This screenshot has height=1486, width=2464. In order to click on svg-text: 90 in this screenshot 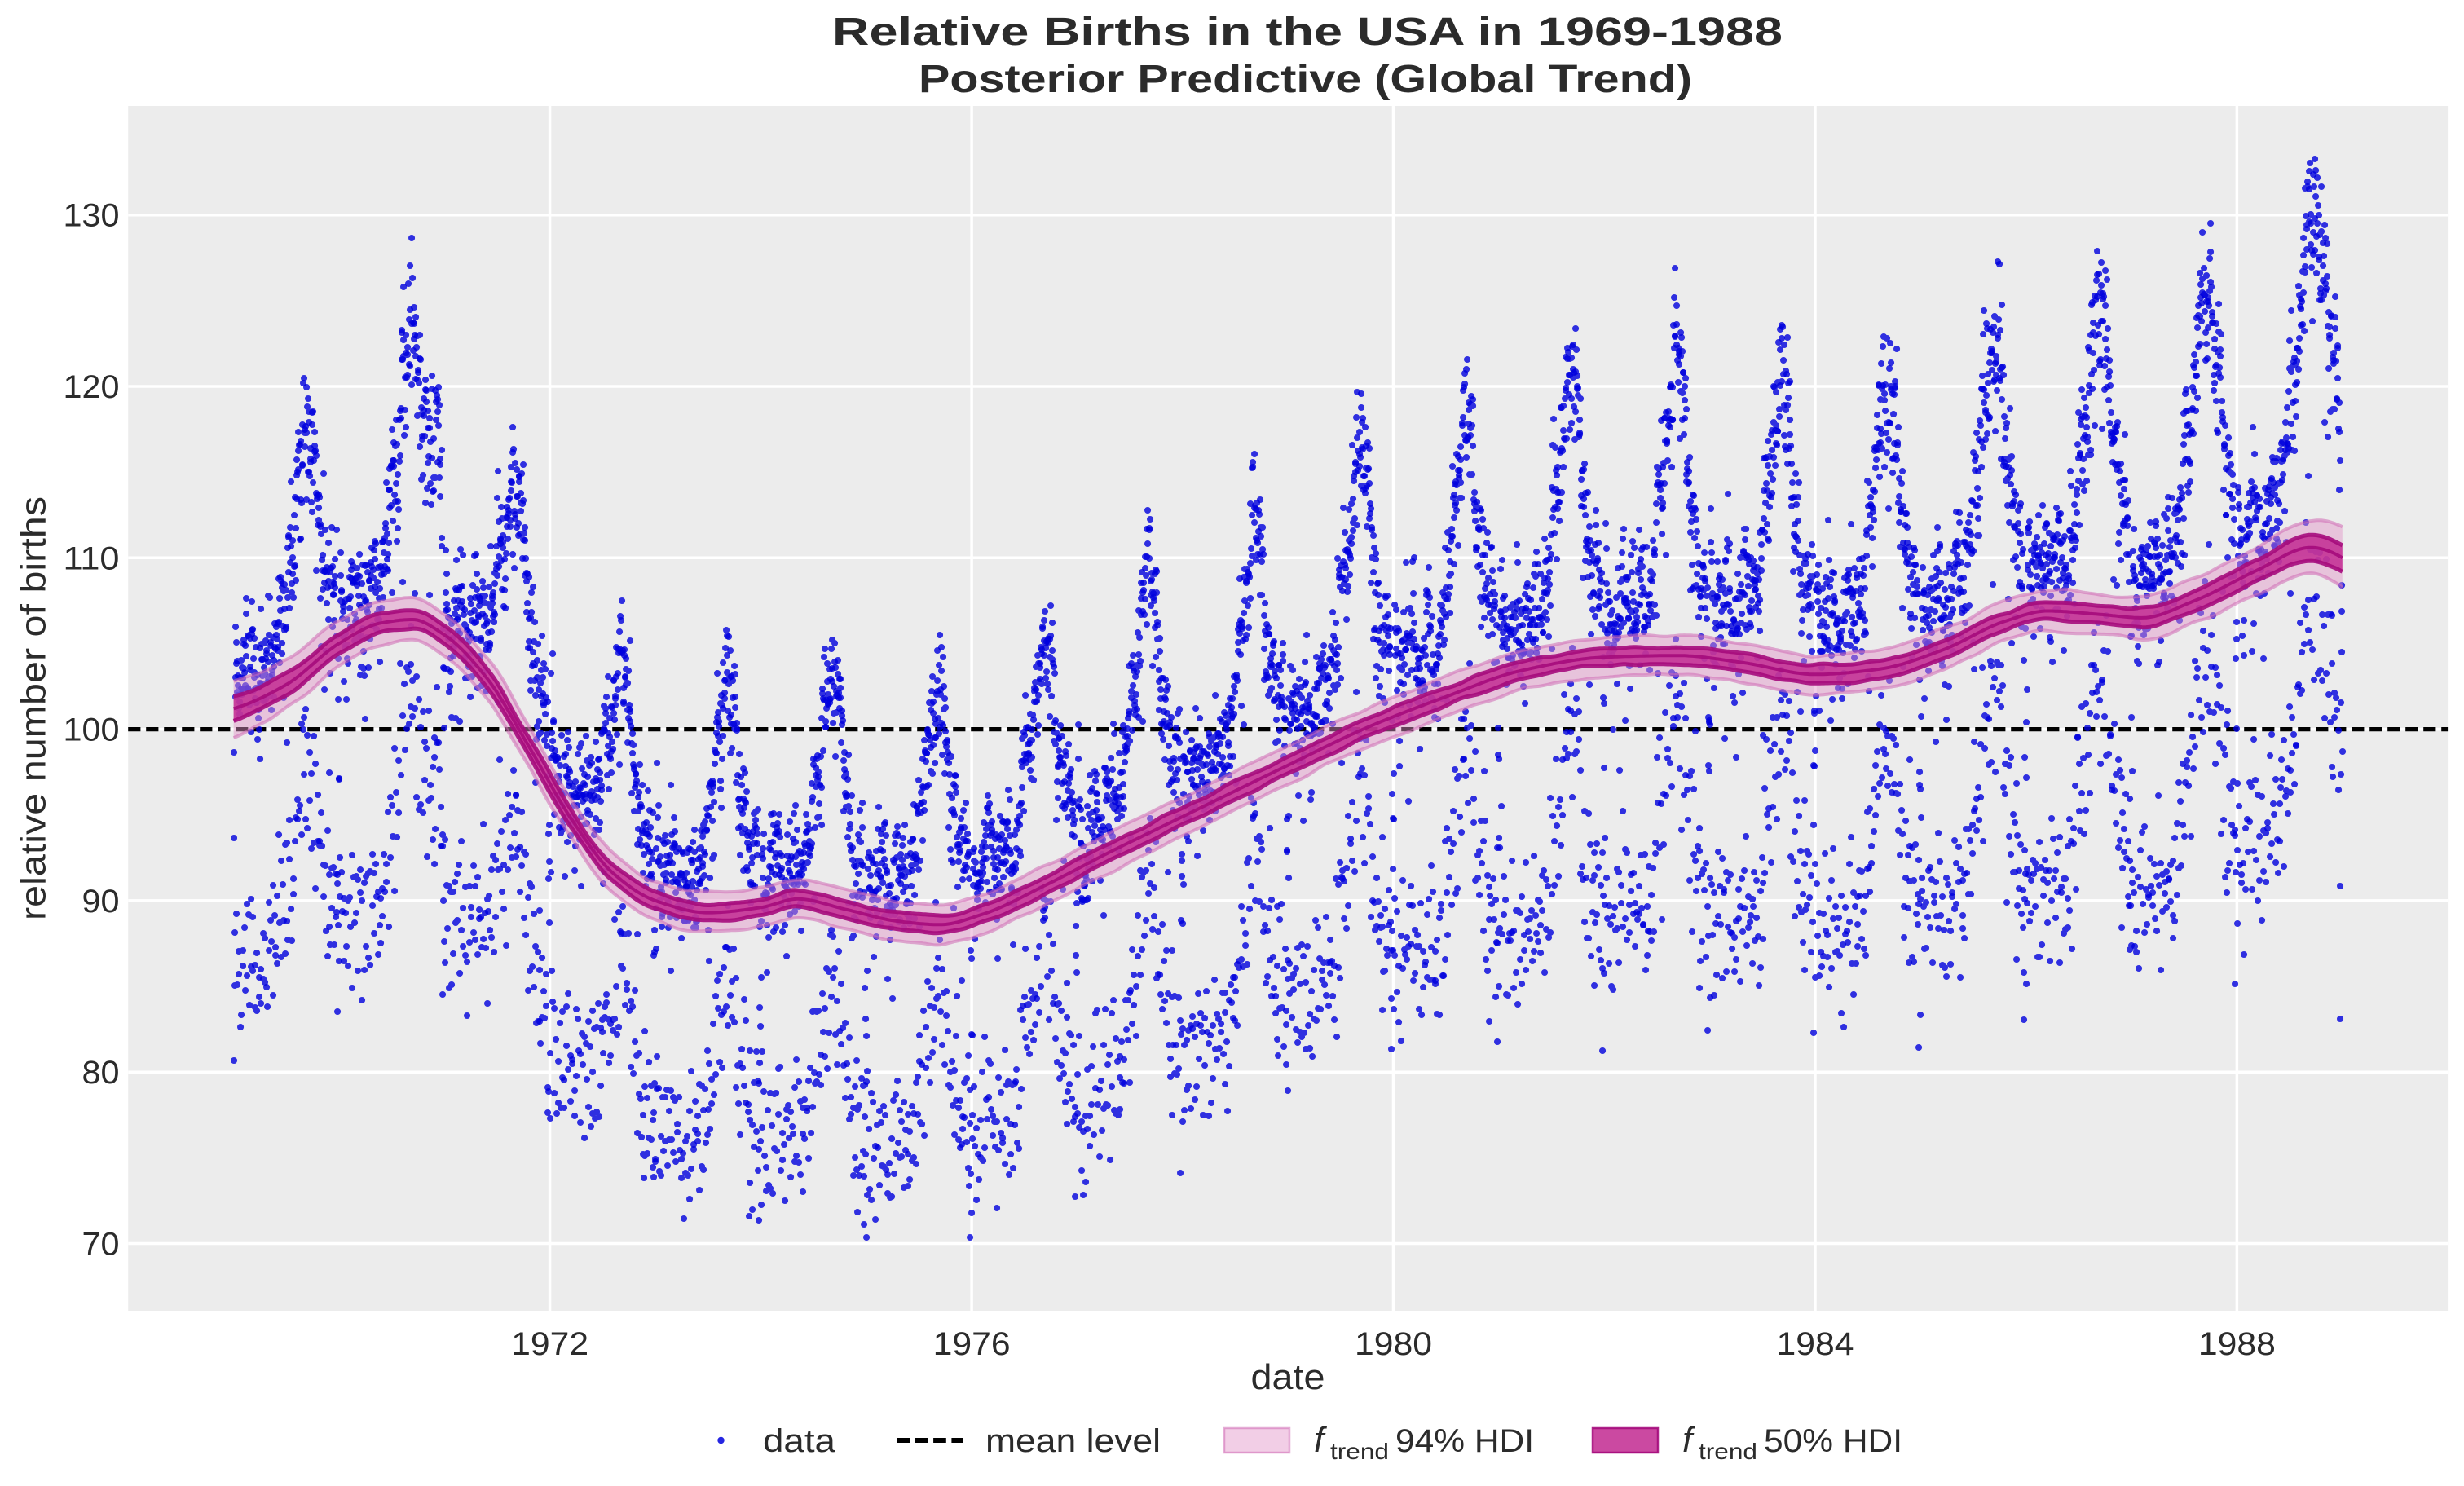, I will do `click(101, 901)`.